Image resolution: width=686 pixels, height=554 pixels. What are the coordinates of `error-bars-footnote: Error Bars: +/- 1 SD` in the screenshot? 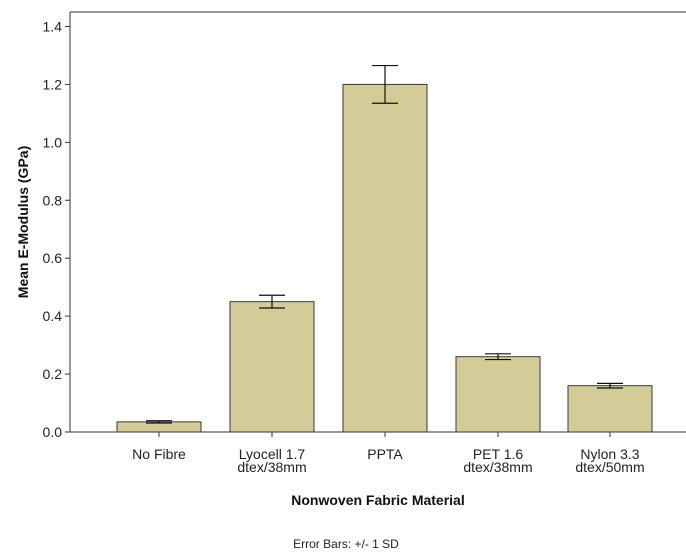 It's located at (346, 544).